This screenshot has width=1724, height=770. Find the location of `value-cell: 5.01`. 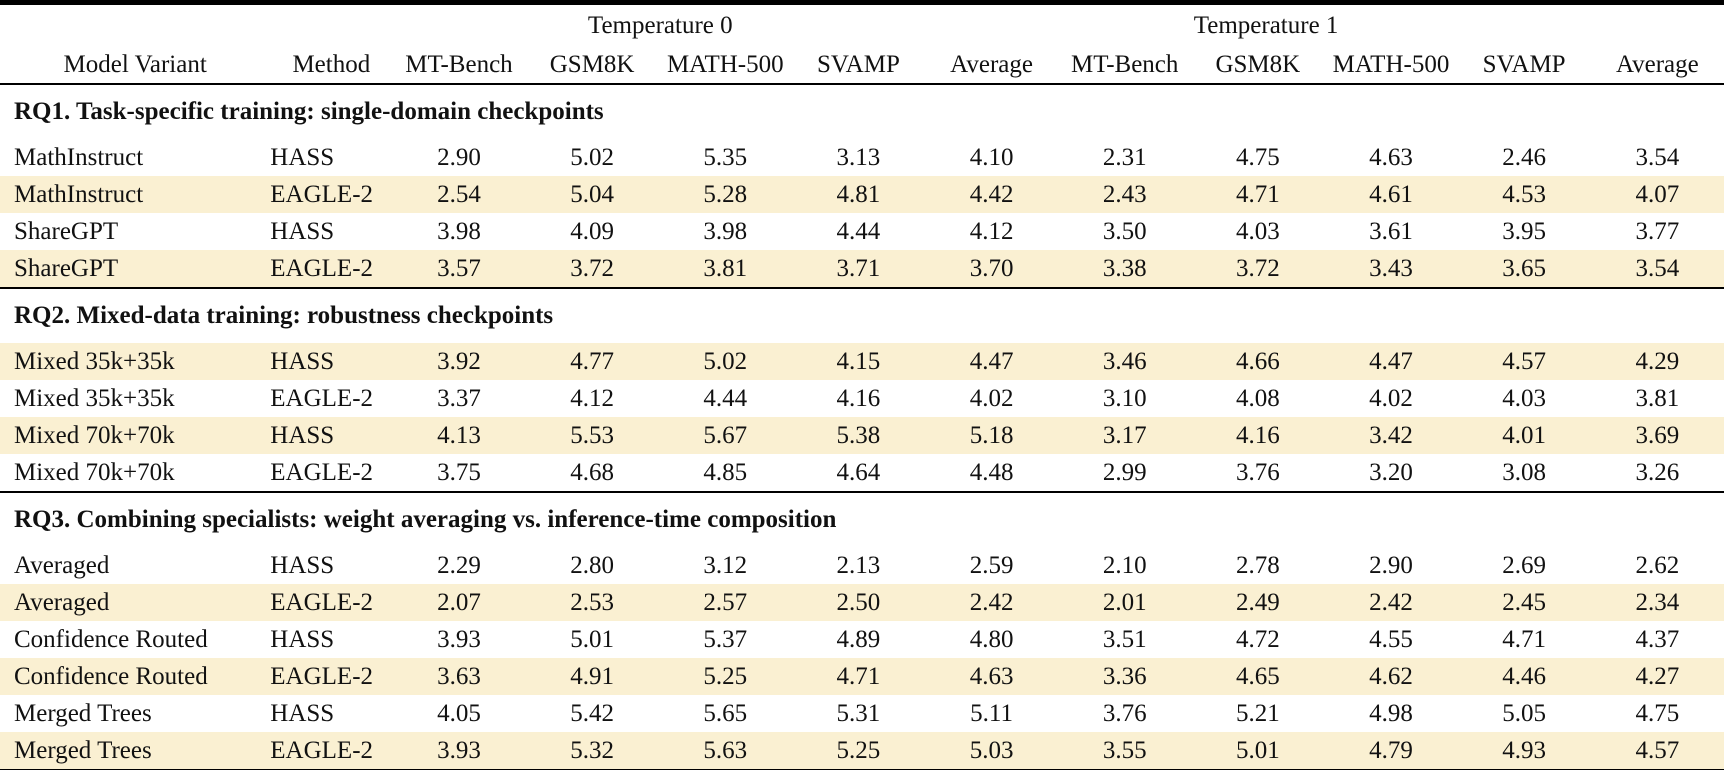

value-cell: 5.01 is located at coordinates (592, 639).